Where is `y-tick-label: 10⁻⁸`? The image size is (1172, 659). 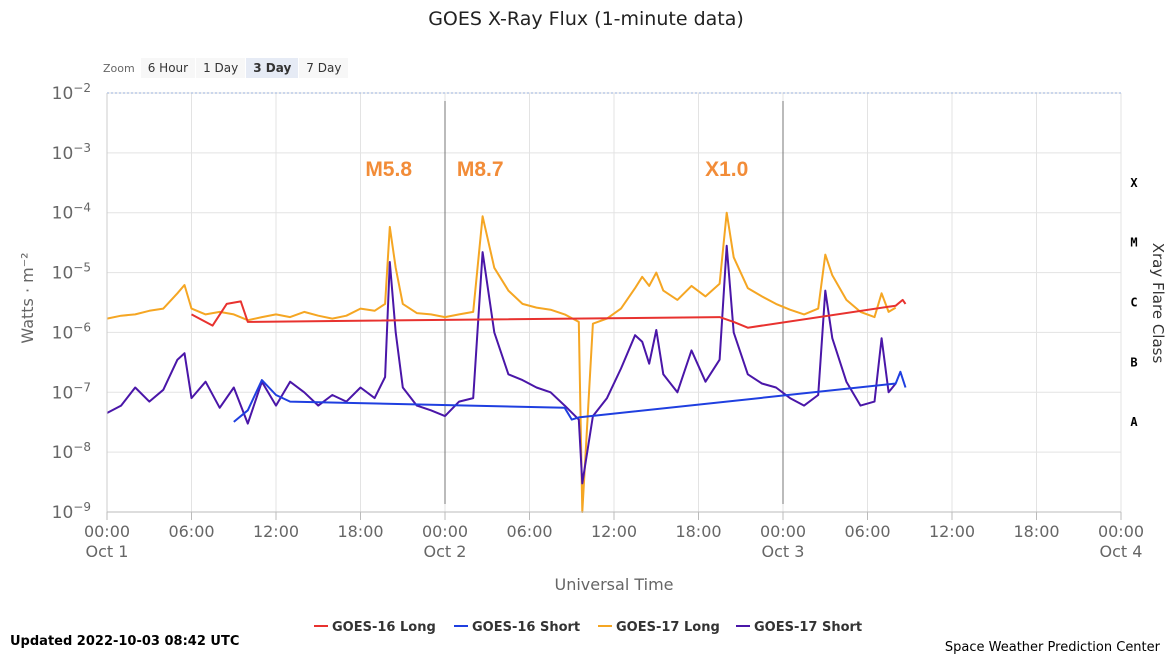
y-tick-label: 10⁻⁸ is located at coordinates (71, 451).